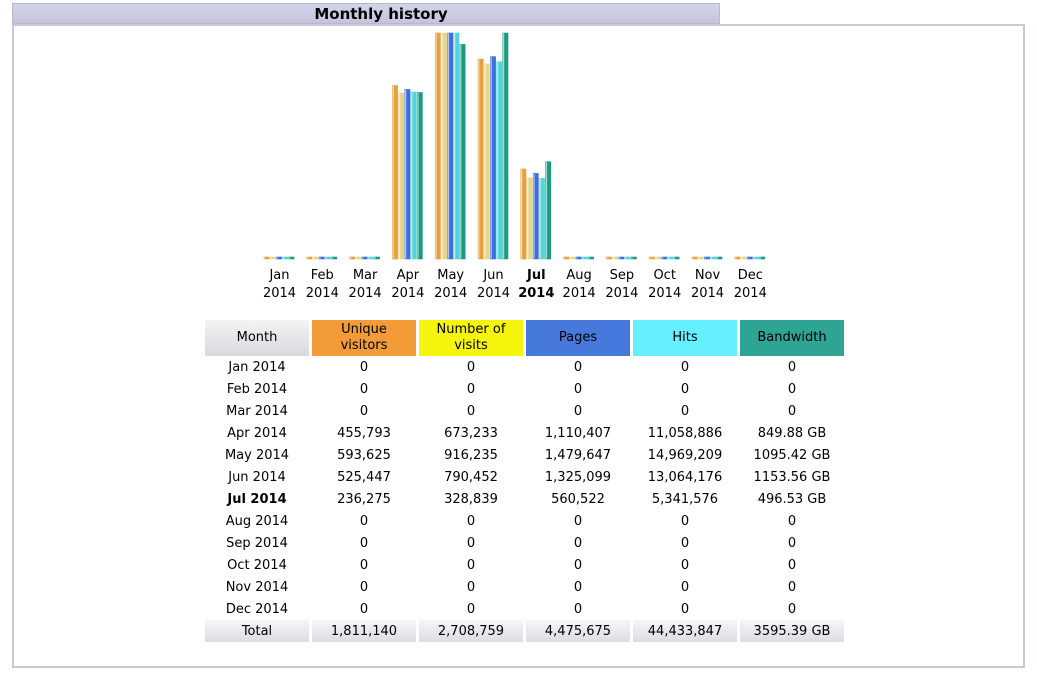  What do you see at coordinates (622, 275) in the screenshot?
I see `tick-label-month-sep: Sep` at bounding box center [622, 275].